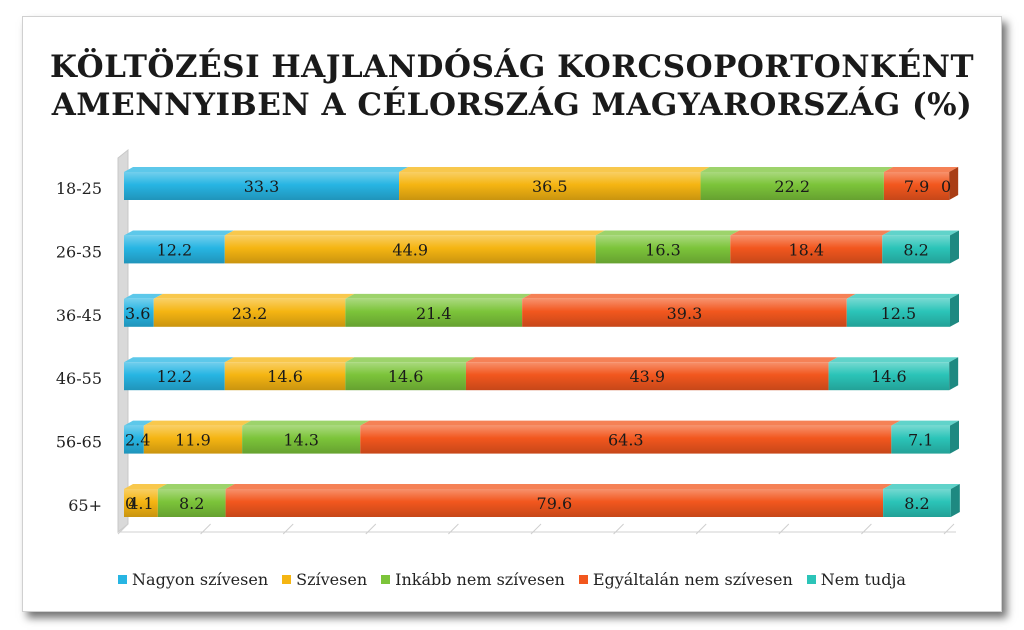 The height and width of the screenshot is (630, 1024). I want to click on data-label: 23.2, so click(250, 313).